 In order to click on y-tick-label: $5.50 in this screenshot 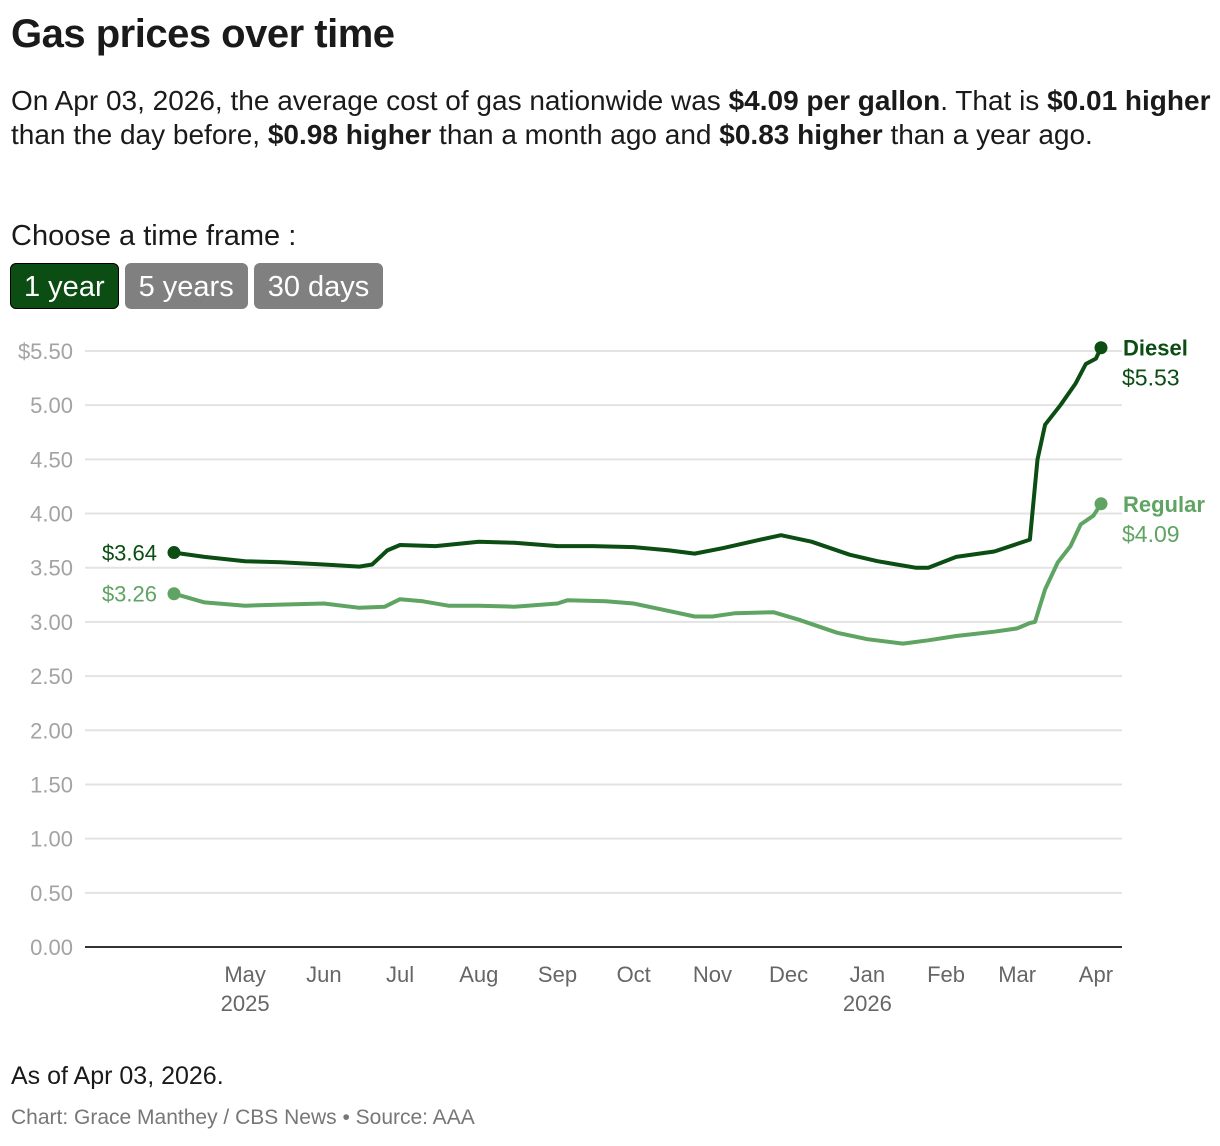, I will do `click(45, 351)`.